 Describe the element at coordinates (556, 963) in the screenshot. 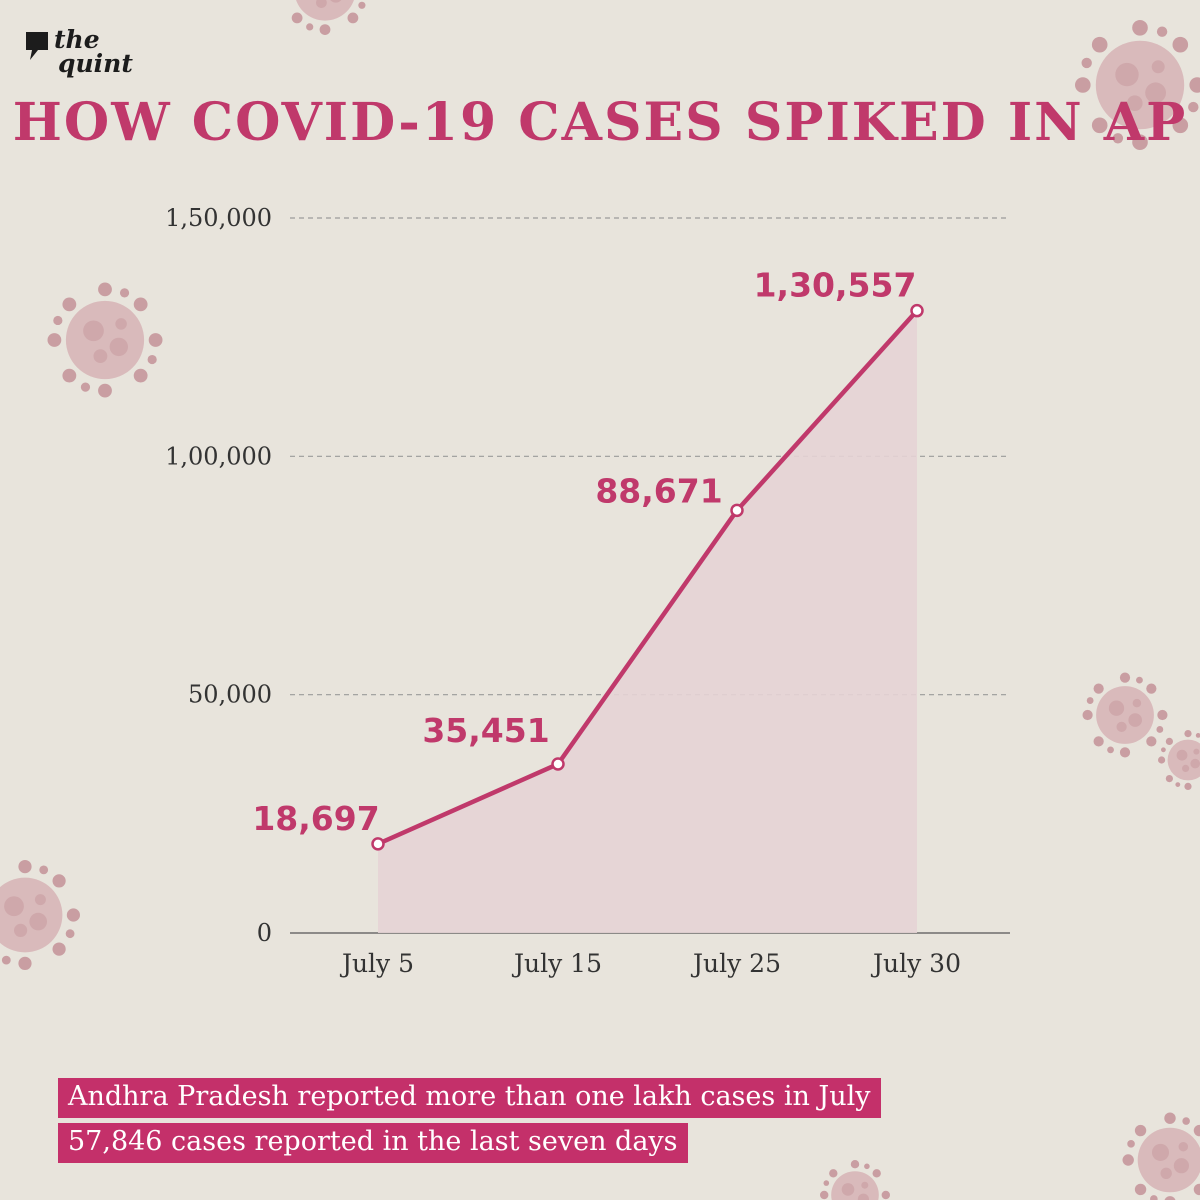

I see `x-tick-label: July 15` at that location.